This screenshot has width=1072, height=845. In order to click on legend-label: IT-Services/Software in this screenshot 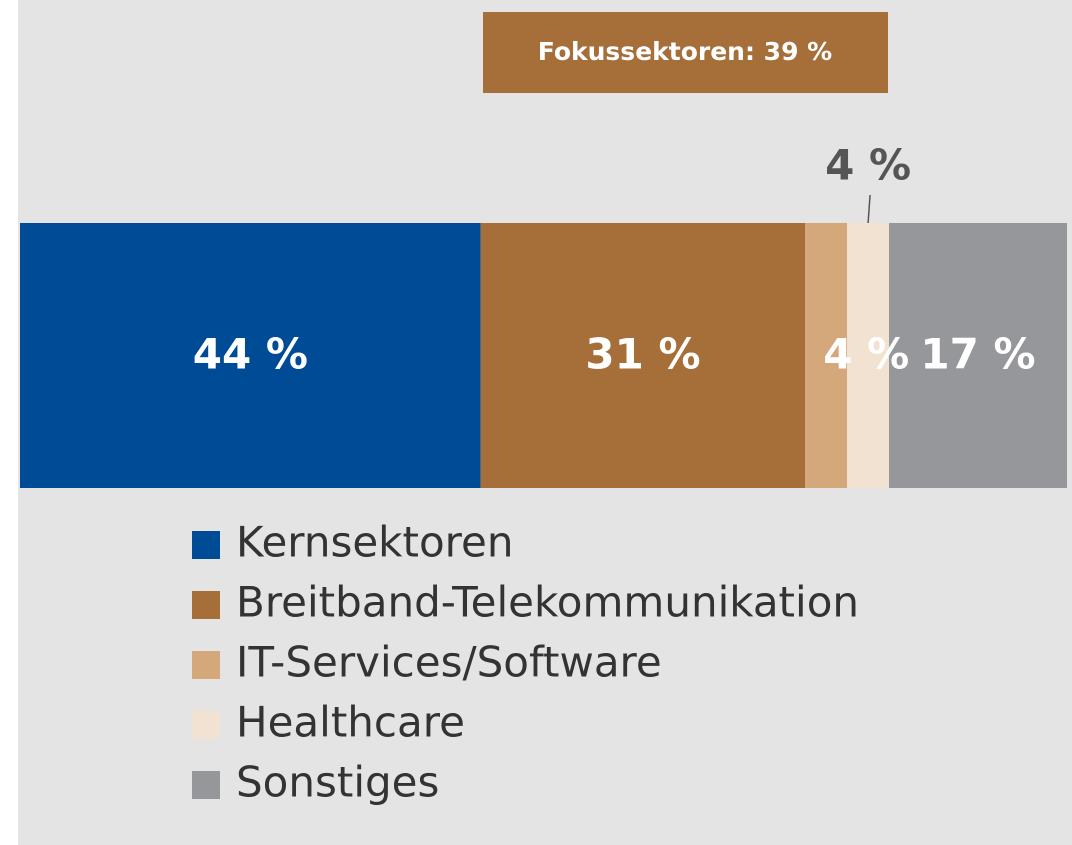, I will do `click(449, 662)`.